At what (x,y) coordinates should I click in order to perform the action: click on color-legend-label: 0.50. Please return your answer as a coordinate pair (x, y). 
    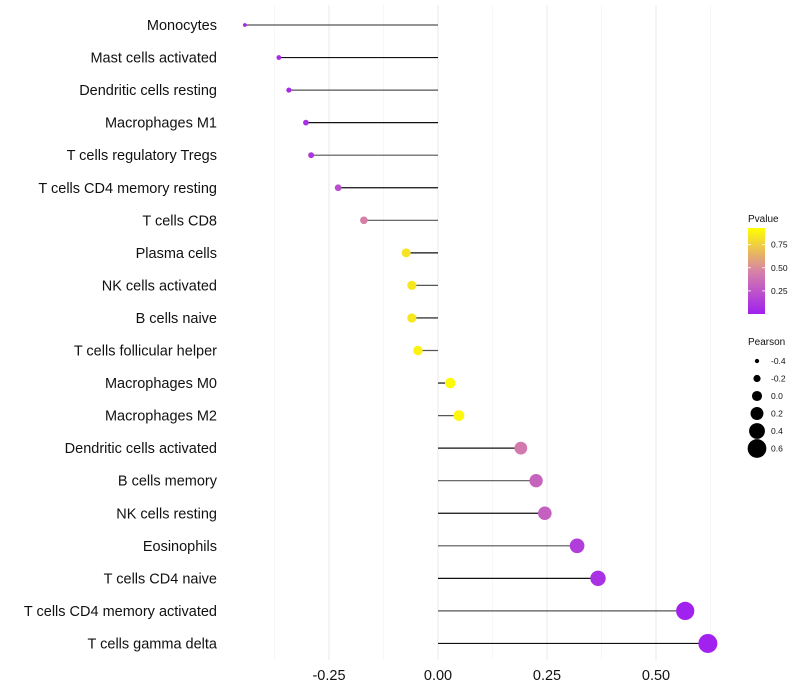
    Looking at the image, I should click on (779, 268).